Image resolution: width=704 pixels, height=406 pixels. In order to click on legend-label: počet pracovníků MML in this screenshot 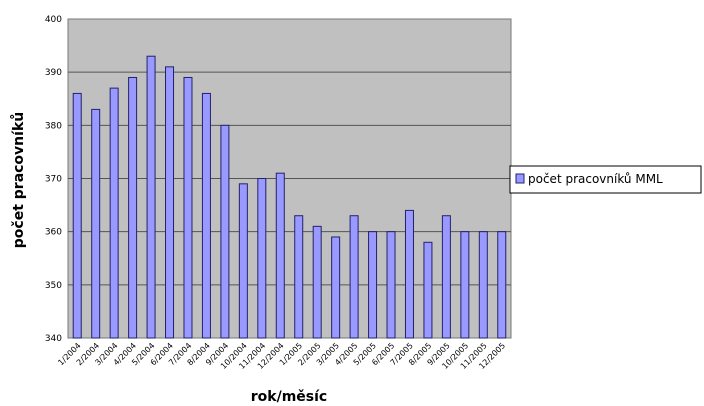, I will do `click(595, 179)`.